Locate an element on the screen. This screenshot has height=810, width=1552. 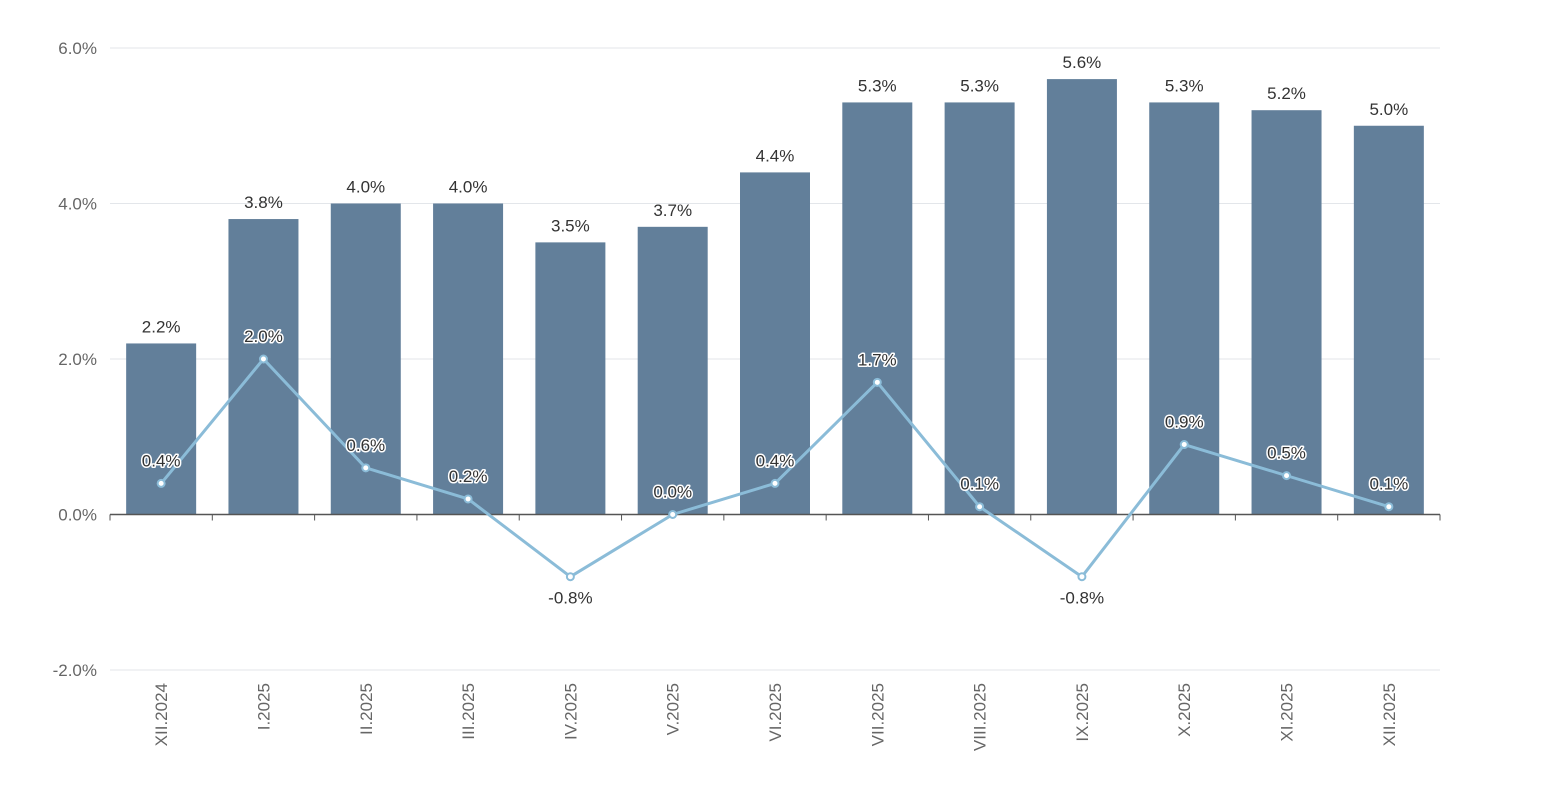
line-value-label: 1.7% is located at coordinates (877, 359).